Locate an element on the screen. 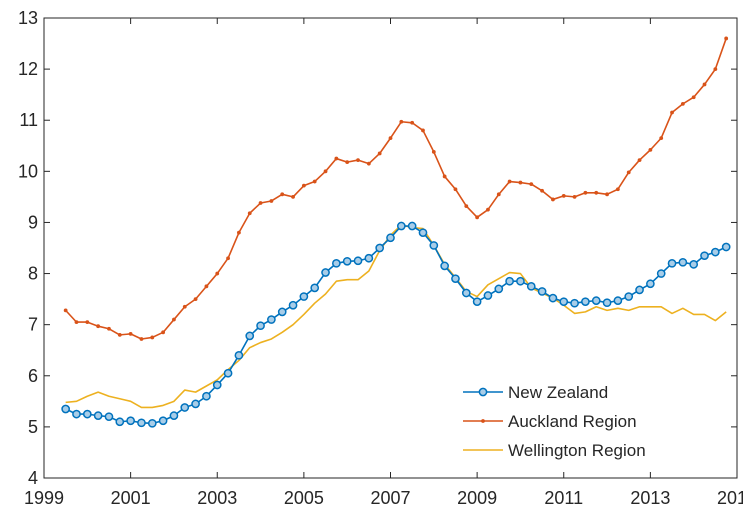 The width and height of the screenshot is (743, 514). x-tick-label: 1999 is located at coordinates (44, 498).